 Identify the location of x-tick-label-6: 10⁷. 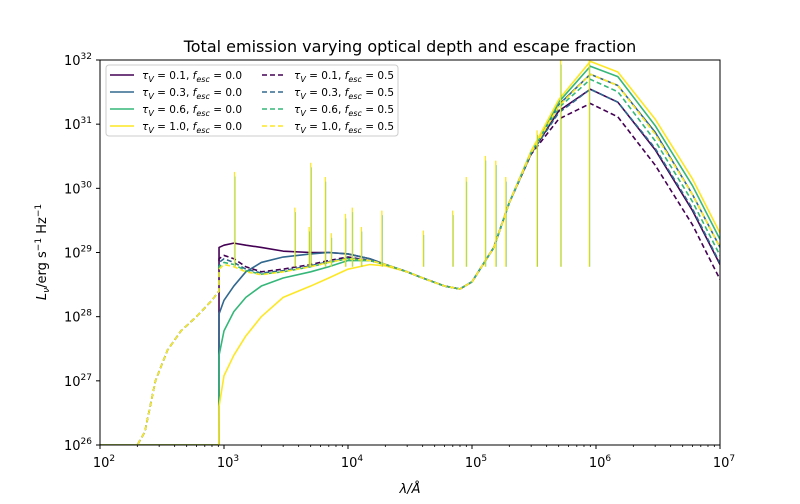
(724, 462).